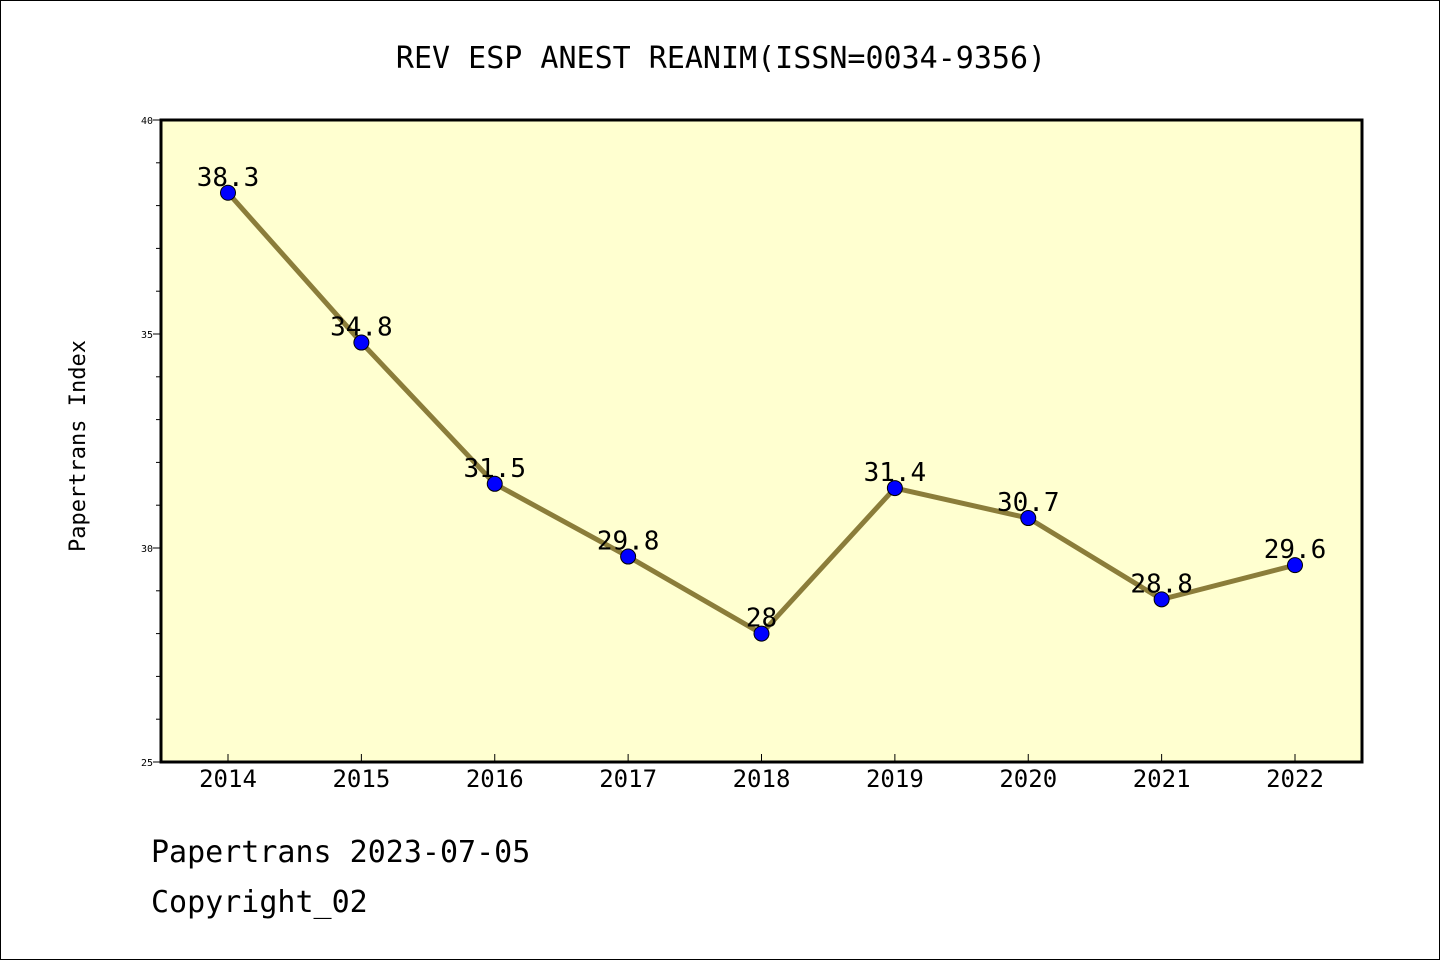 This screenshot has width=1440, height=961. I want to click on chart-title: REV ESP ANEST REANIM(ISSN=0034-9356), so click(721, 58).